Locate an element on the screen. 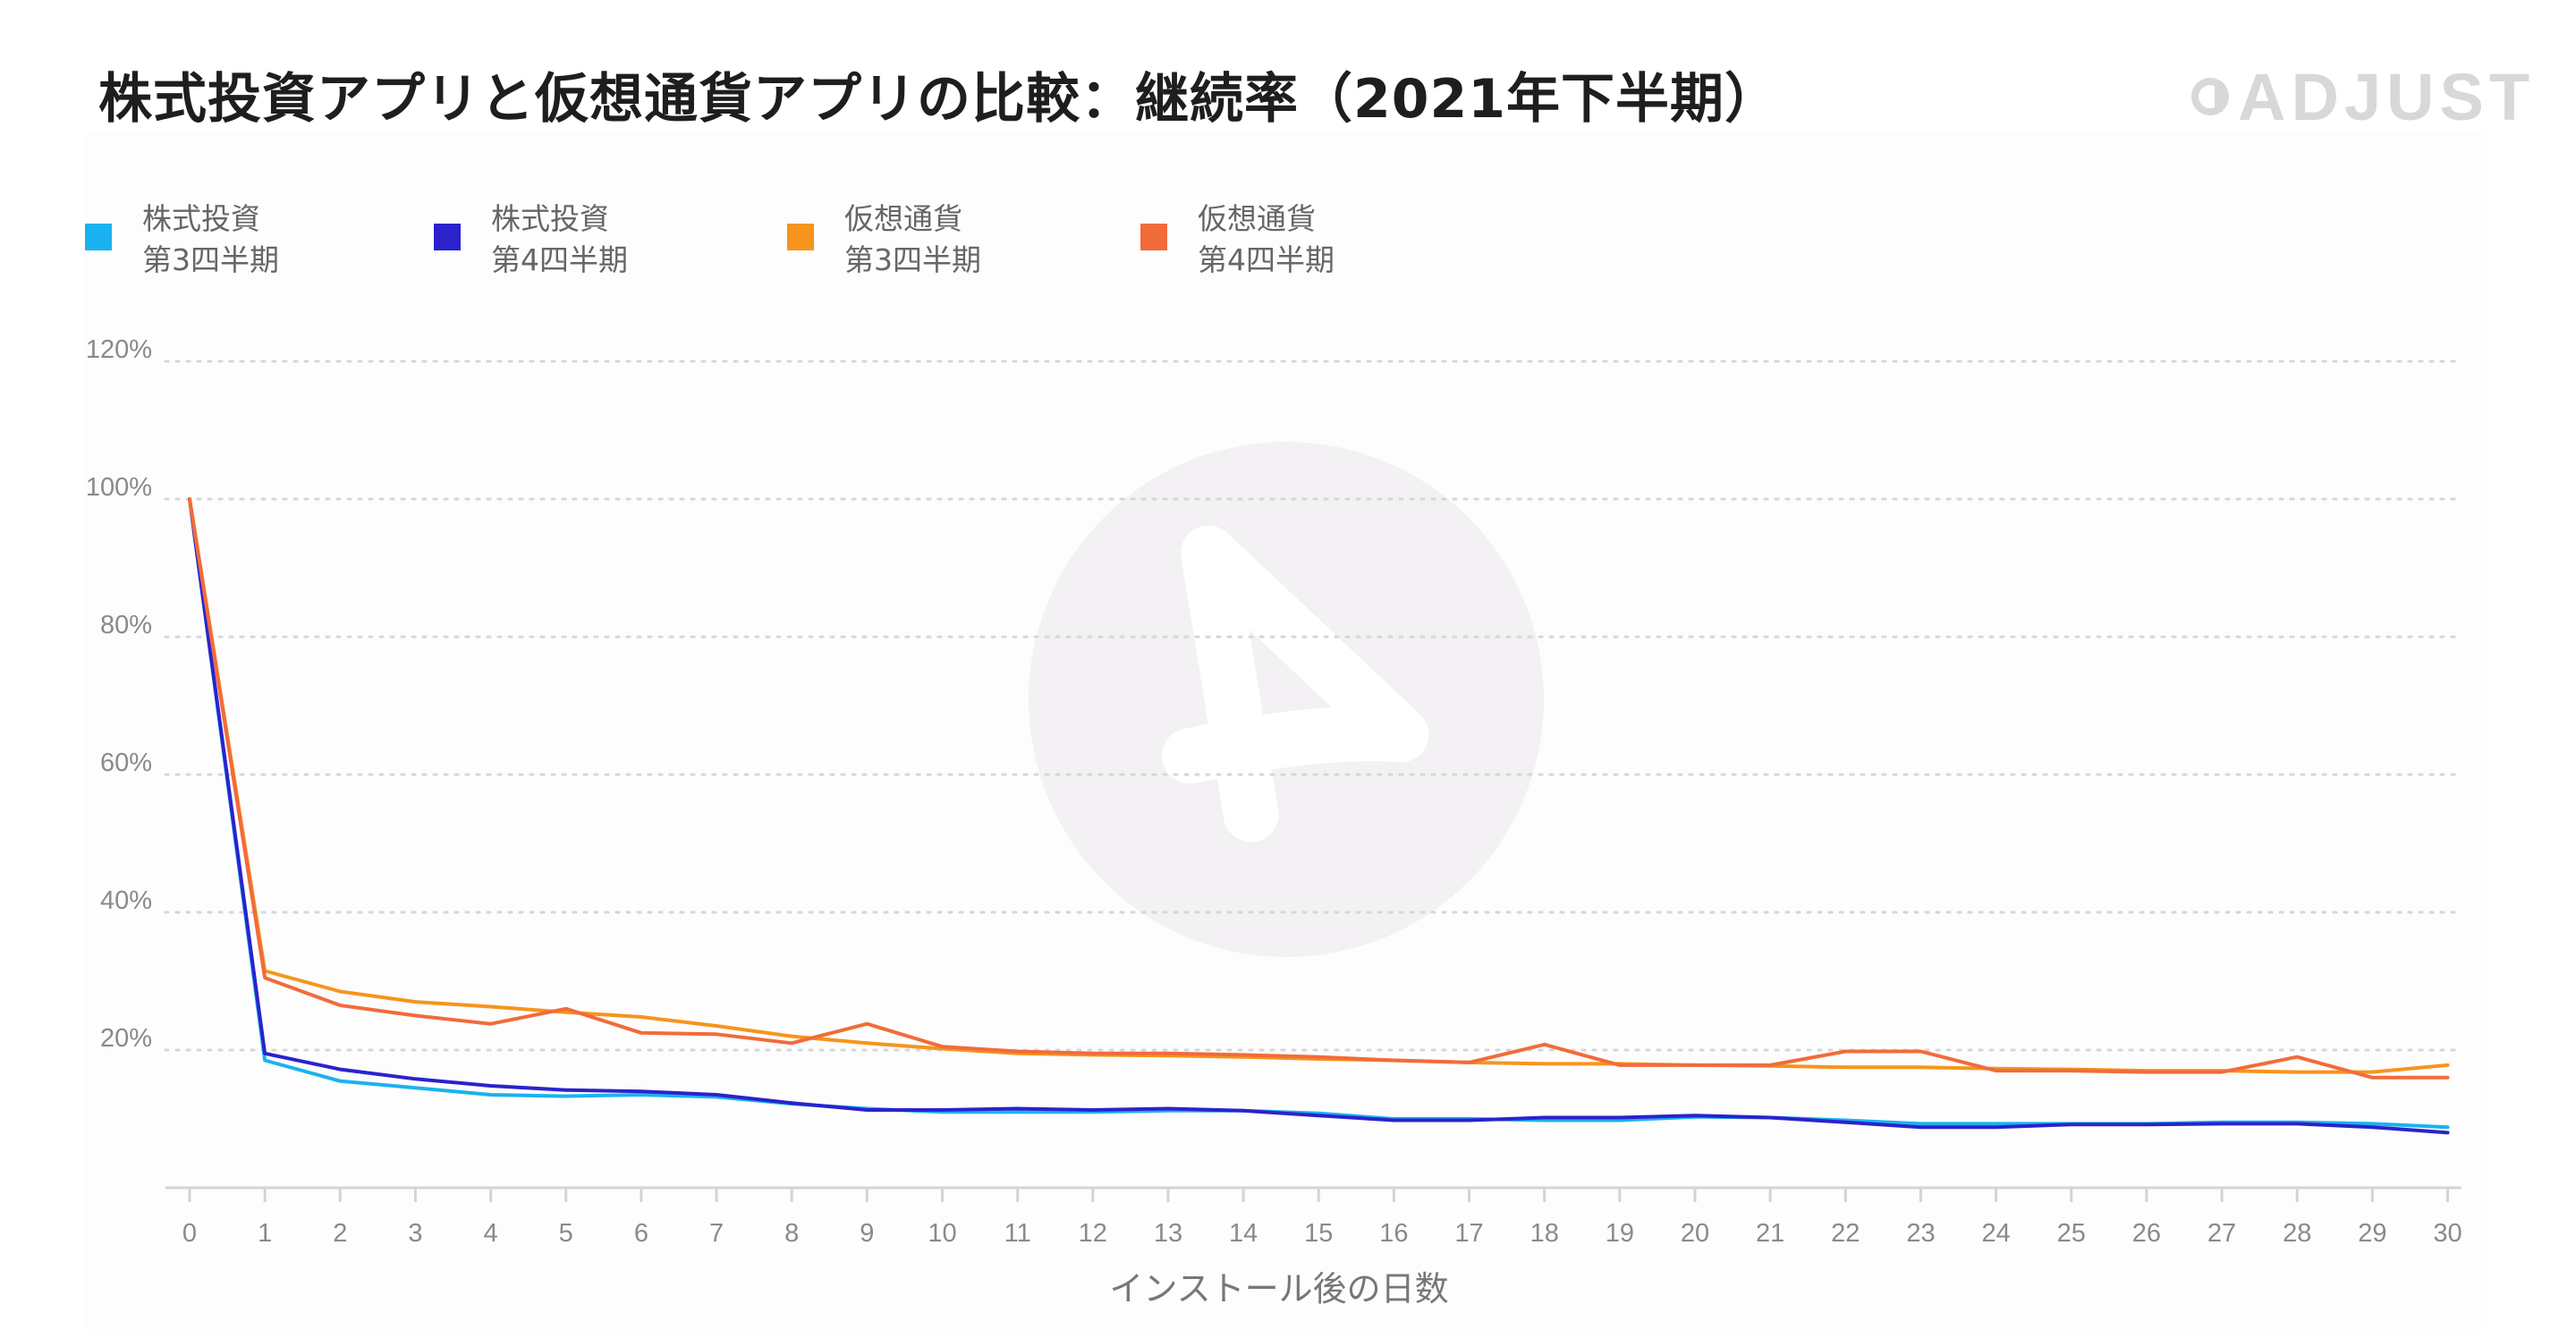 The height and width of the screenshot is (1330, 2576). x-tick-label: 21 is located at coordinates (1770, 1233).